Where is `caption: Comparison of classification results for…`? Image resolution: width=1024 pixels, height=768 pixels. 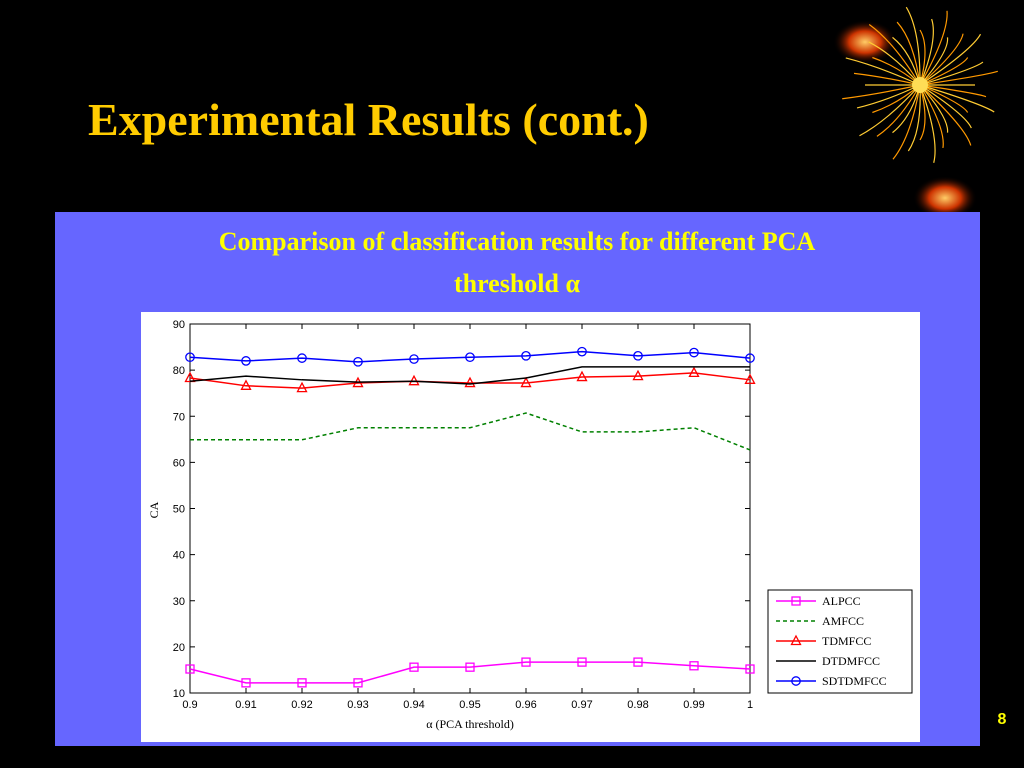 caption: Comparison of classification results for… is located at coordinates (517, 241).